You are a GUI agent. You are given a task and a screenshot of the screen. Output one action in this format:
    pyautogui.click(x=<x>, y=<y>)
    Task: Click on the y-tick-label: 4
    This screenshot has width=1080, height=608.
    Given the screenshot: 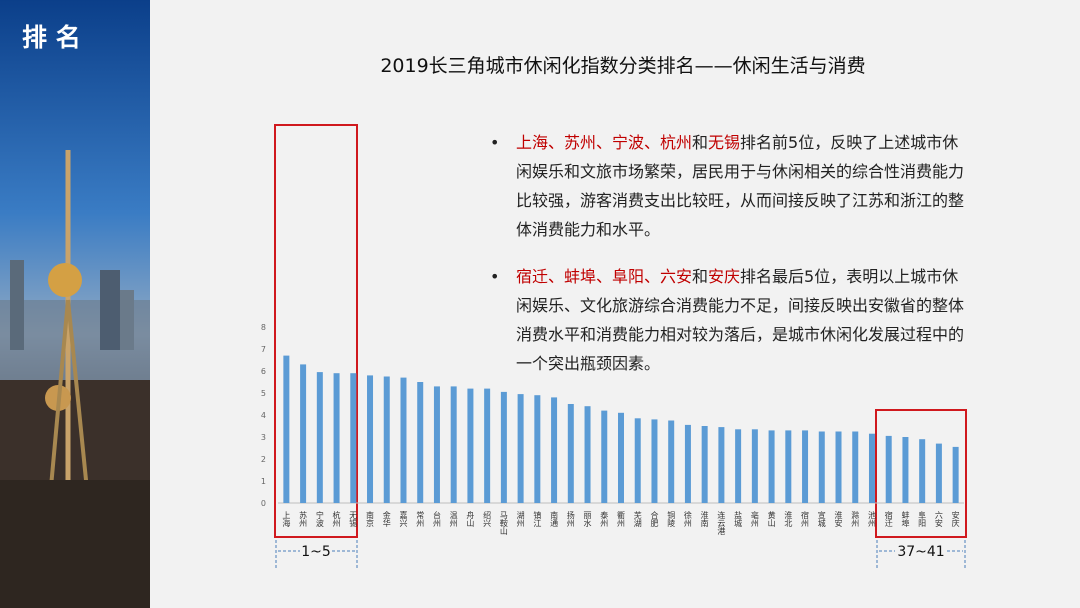 What is the action you would take?
    pyautogui.click(x=263, y=415)
    